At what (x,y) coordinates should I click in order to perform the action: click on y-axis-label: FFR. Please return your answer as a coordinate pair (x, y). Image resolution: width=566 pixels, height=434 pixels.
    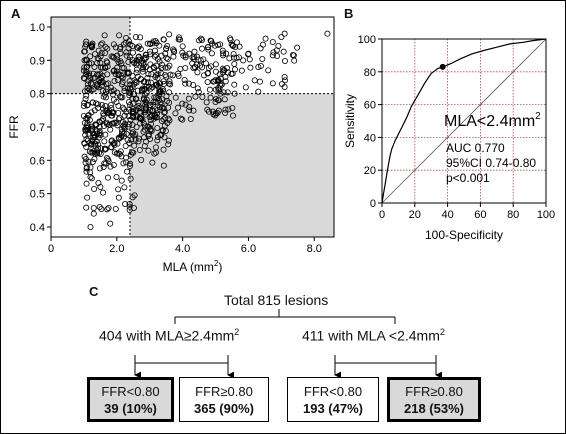
    Looking at the image, I should click on (14, 127).